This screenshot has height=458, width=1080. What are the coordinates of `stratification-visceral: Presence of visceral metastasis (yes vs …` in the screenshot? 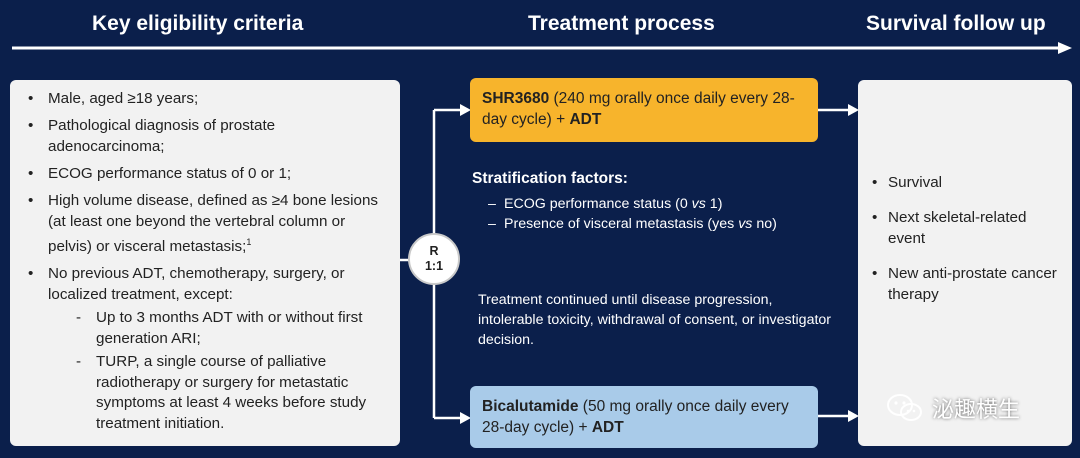 It's located at (624, 224).